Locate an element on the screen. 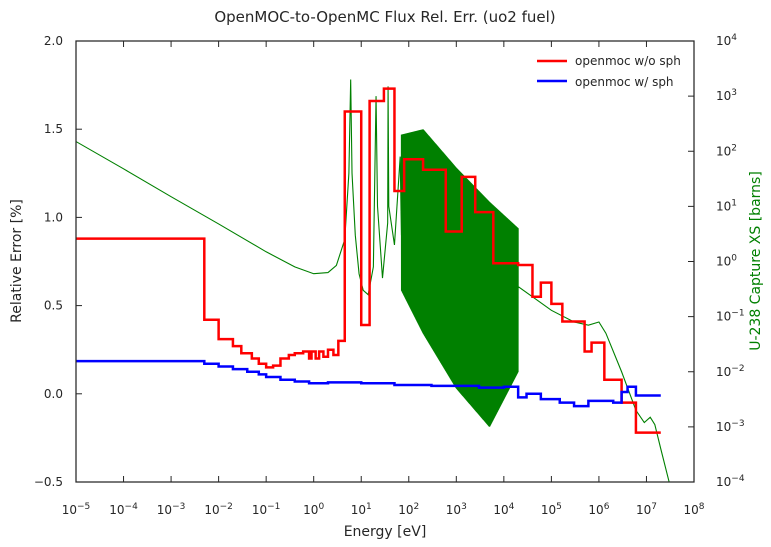 The height and width of the screenshot is (547, 771). y2-tick-label: 10⁻² is located at coordinates (730, 371).